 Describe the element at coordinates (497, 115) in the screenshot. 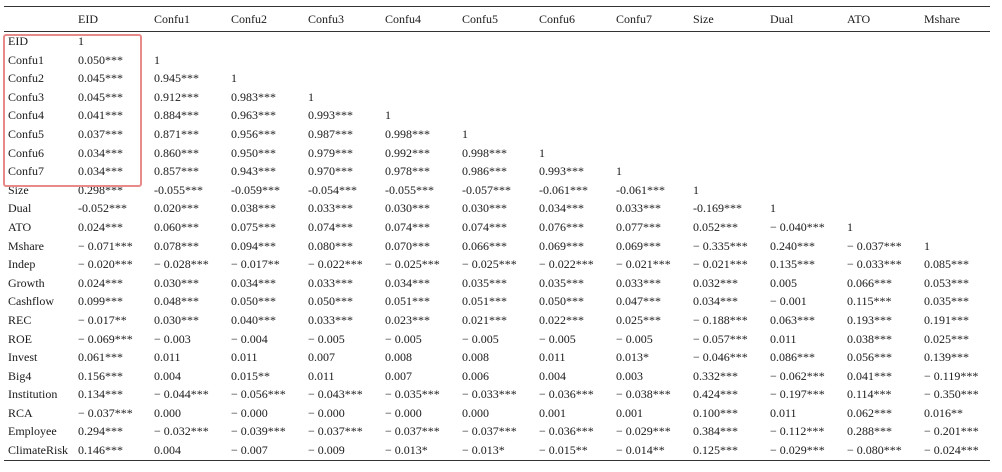

I see `table-row: Confu4 0.041*** 0.884*** 0.963*** 0.993*** 1` at that location.